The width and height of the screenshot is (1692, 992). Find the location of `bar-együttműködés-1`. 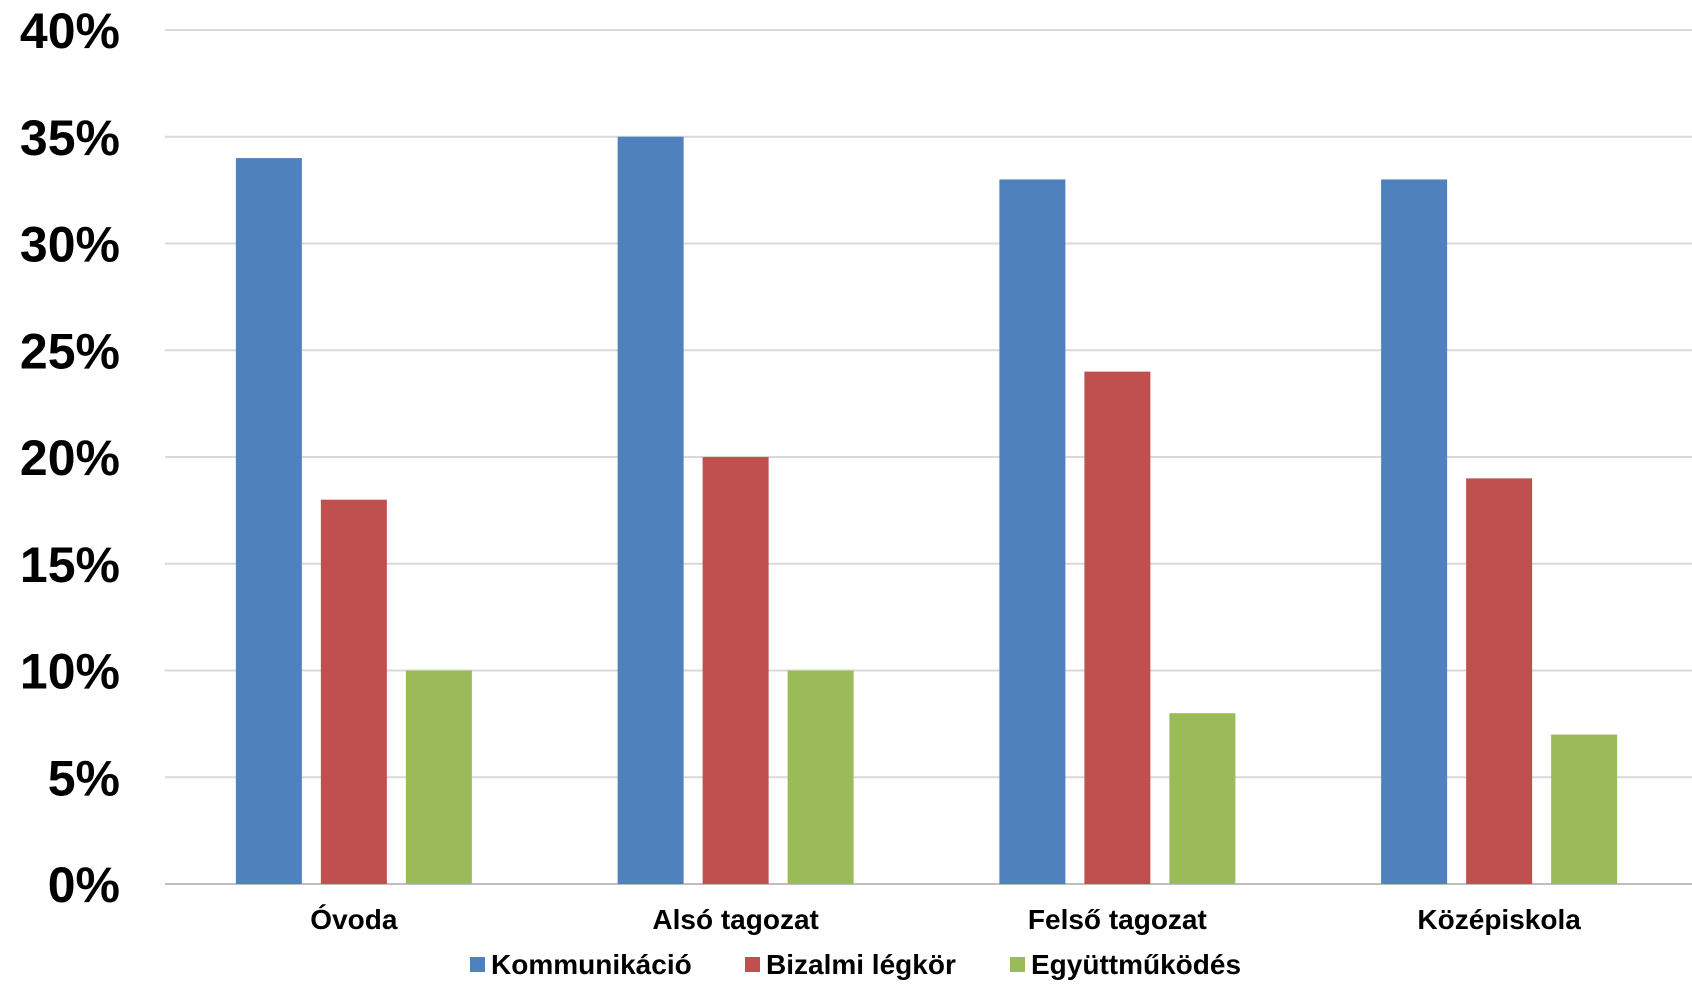

bar-együttműködés-1 is located at coordinates (820, 777).